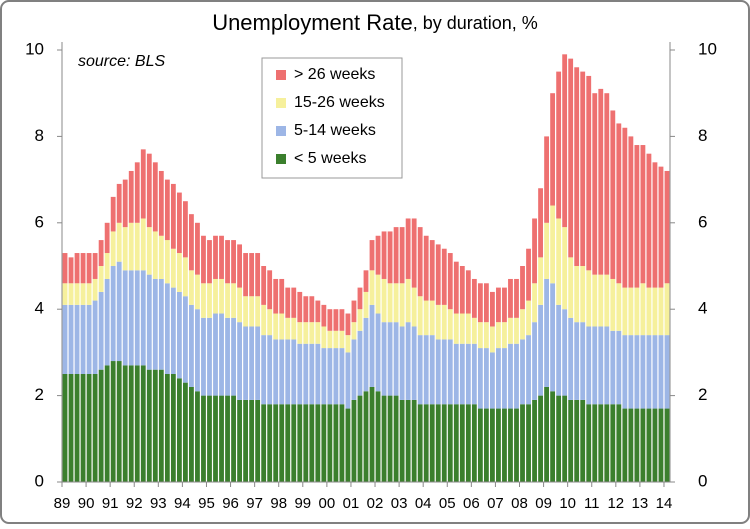 The width and height of the screenshot is (750, 529). I want to click on legend-label: > 26 weeks, so click(334, 74).